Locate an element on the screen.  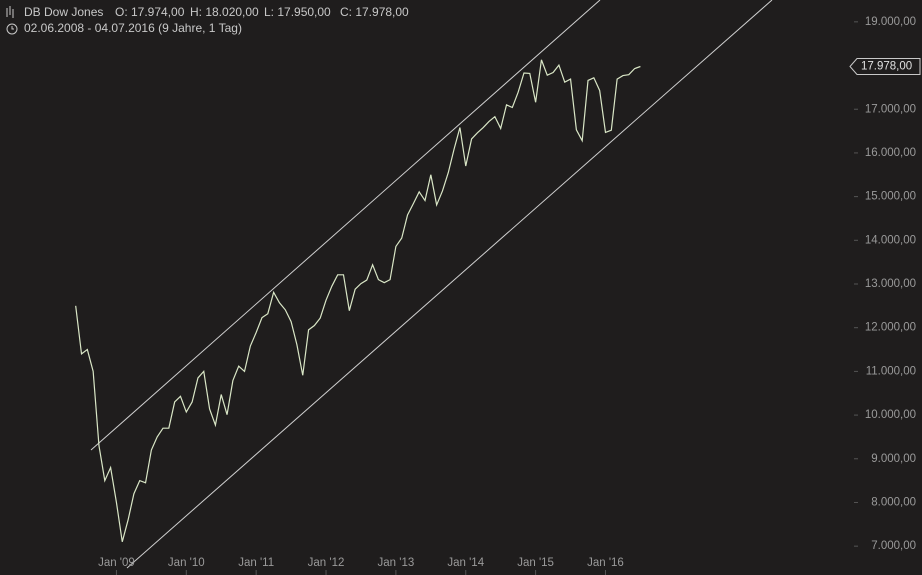
x-tick-label: Jan '12 is located at coordinates (326, 563).